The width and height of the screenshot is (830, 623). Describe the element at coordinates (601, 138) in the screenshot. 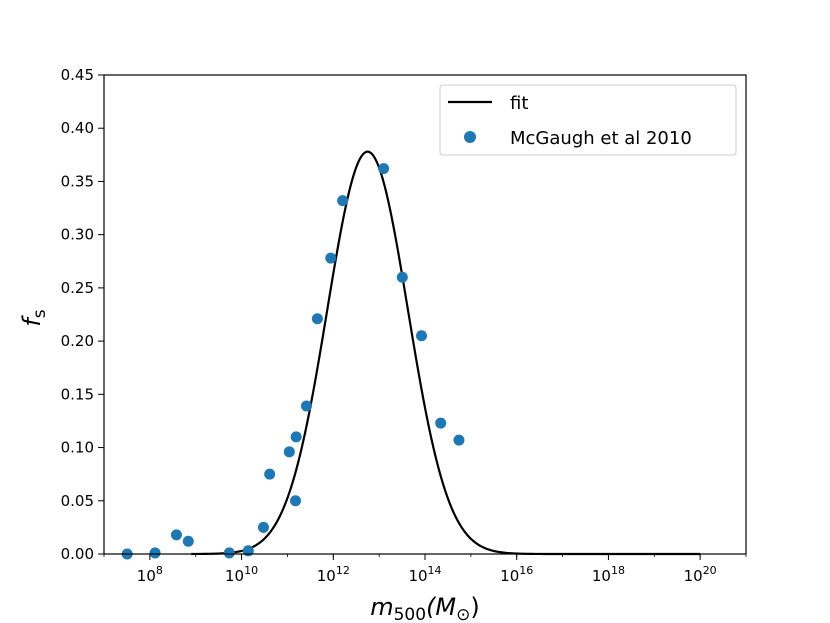

I see `legend-scatter-label: McGaugh et al 2010` at that location.